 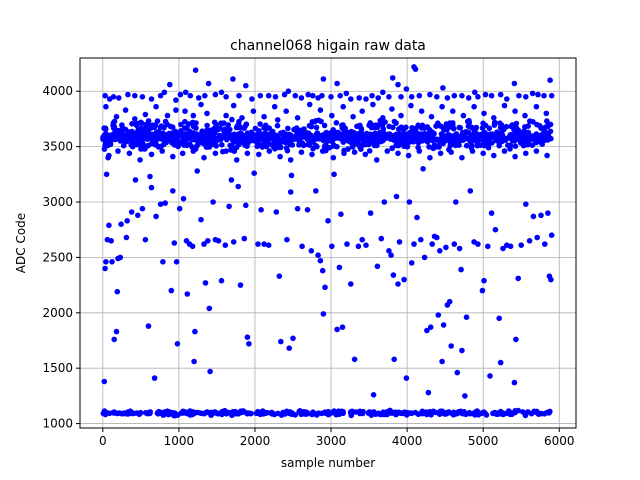 What do you see at coordinates (57, 202) in the screenshot?
I see `y-tick-label: 3000` at bounding box center [57, 202].